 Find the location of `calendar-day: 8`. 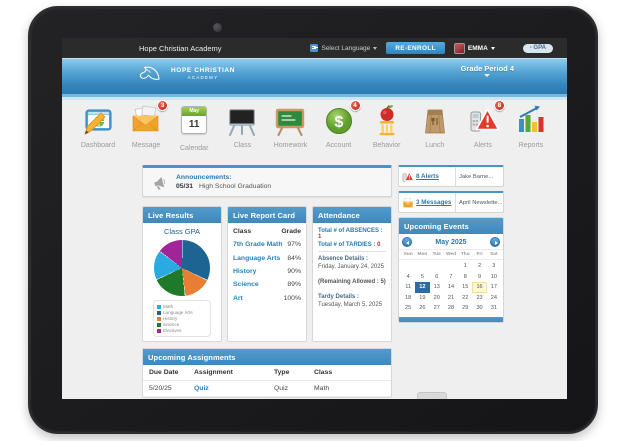

calendar-day: 8 is located at coordinates (465, 276).